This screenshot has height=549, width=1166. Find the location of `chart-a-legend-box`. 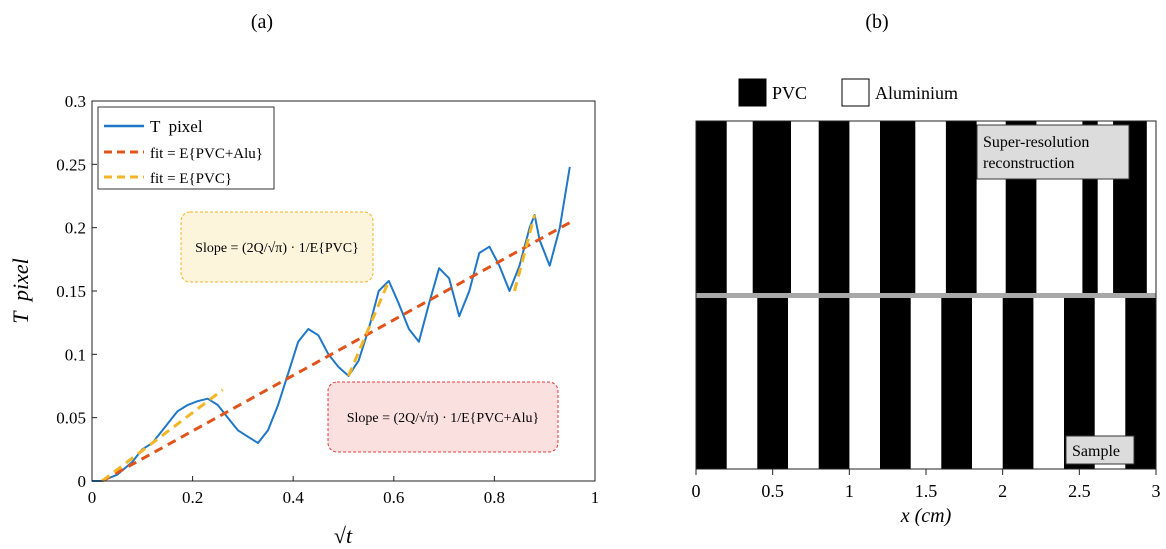

chart-a-legend-box is located at coordinates (186, 148).